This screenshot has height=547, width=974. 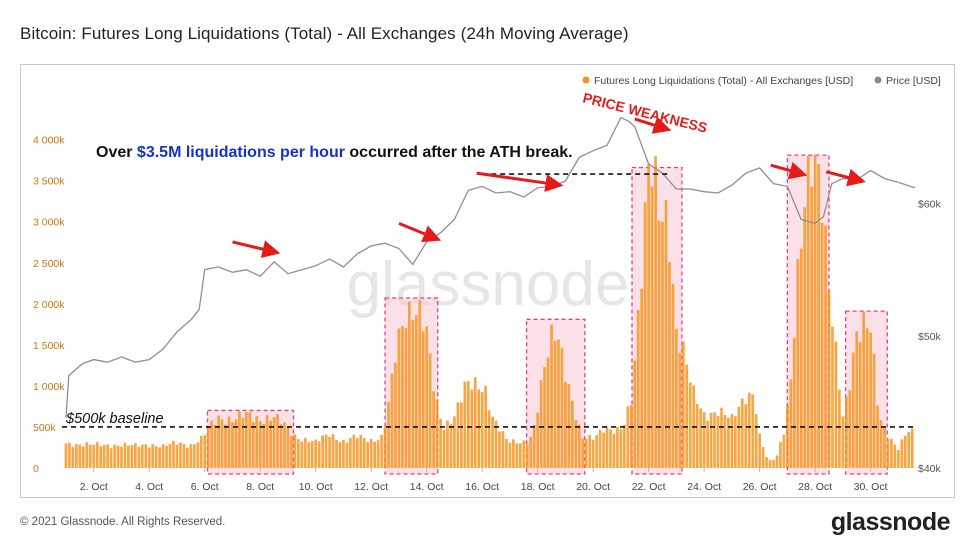 I want to click on y-left-tick-label: 0, so click(x=36, y=469).